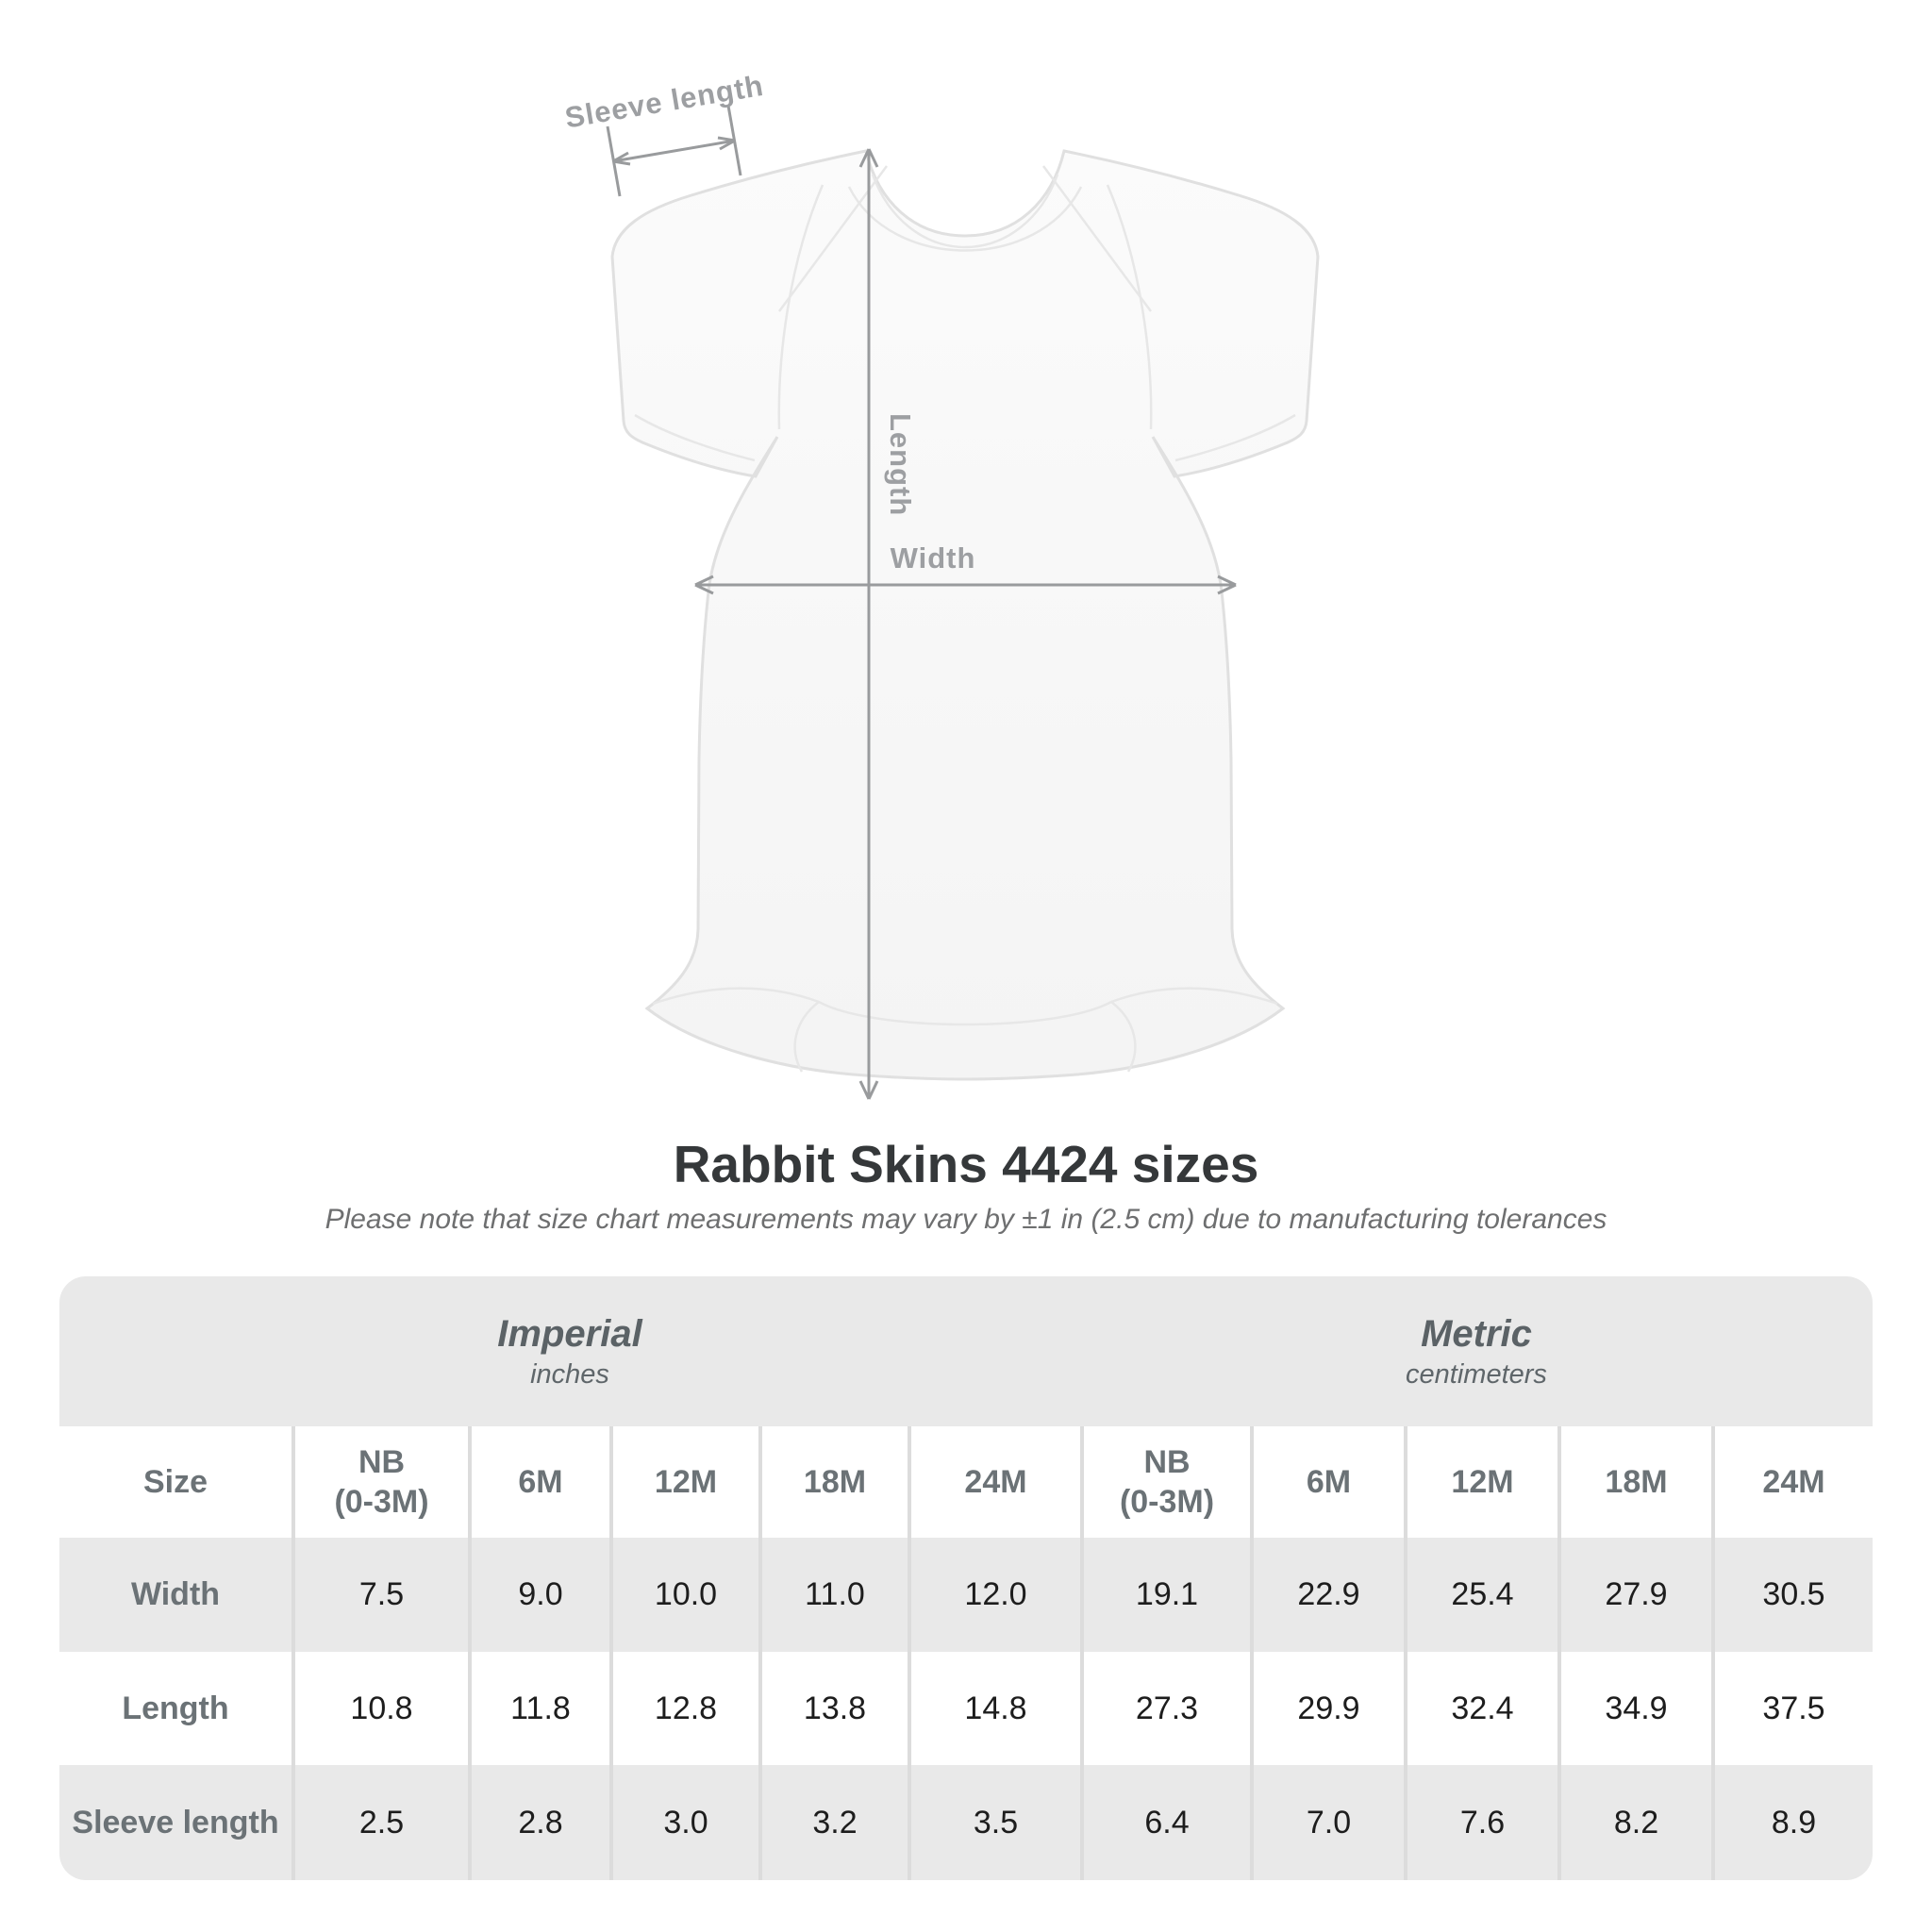 The image size is (1932, 1932). Describe the element at coordinates (833, 1822) in the screenshot. I see `table-cell: 3.2` at that location.